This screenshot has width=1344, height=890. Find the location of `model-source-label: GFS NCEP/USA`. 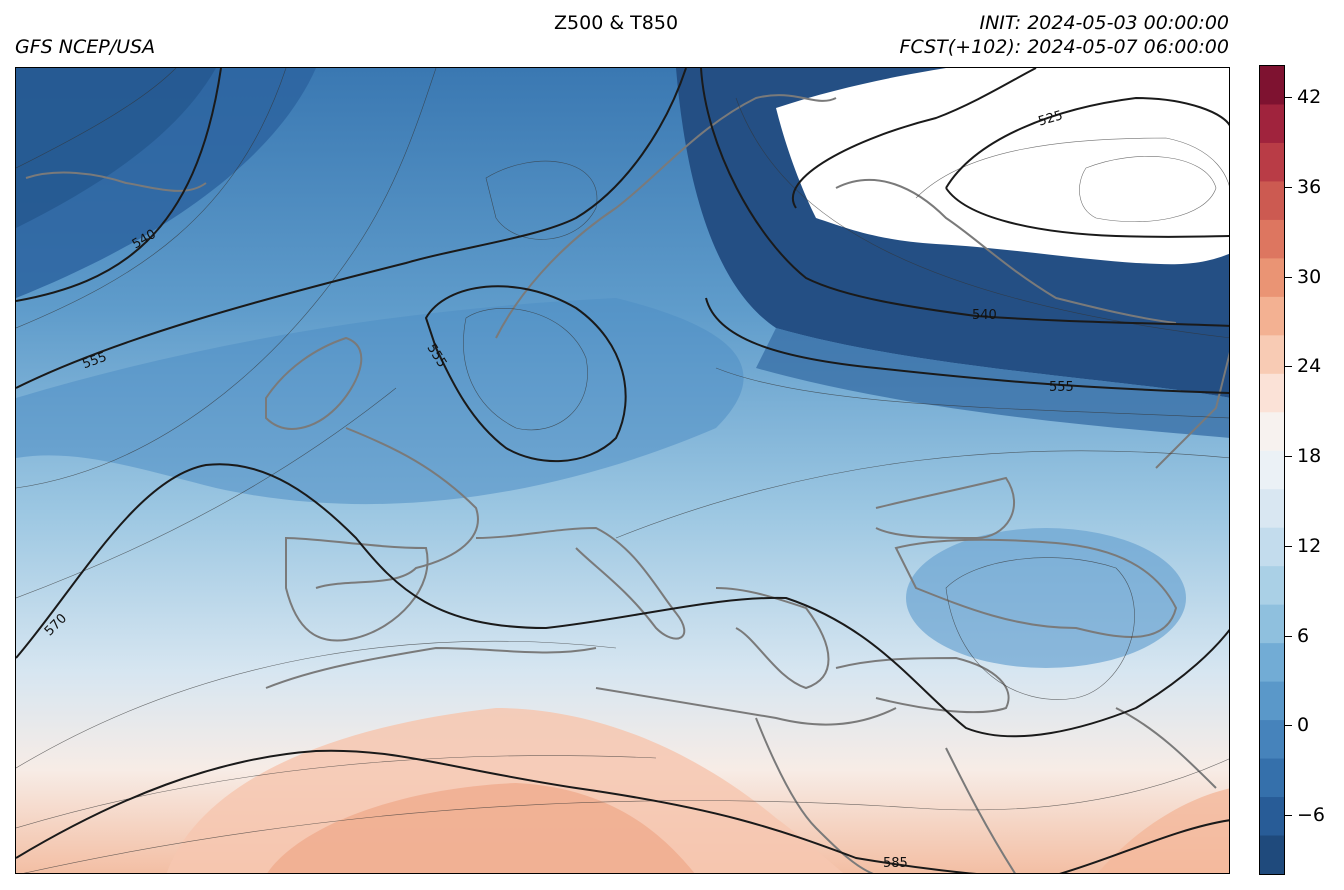

model-source-label: GFS NCEP/USA is located at coordinates (85, 47).